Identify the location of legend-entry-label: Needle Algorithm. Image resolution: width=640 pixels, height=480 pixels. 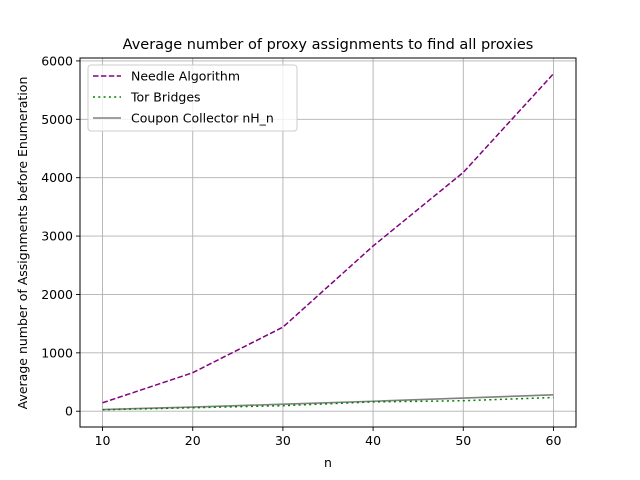
(185, 76).